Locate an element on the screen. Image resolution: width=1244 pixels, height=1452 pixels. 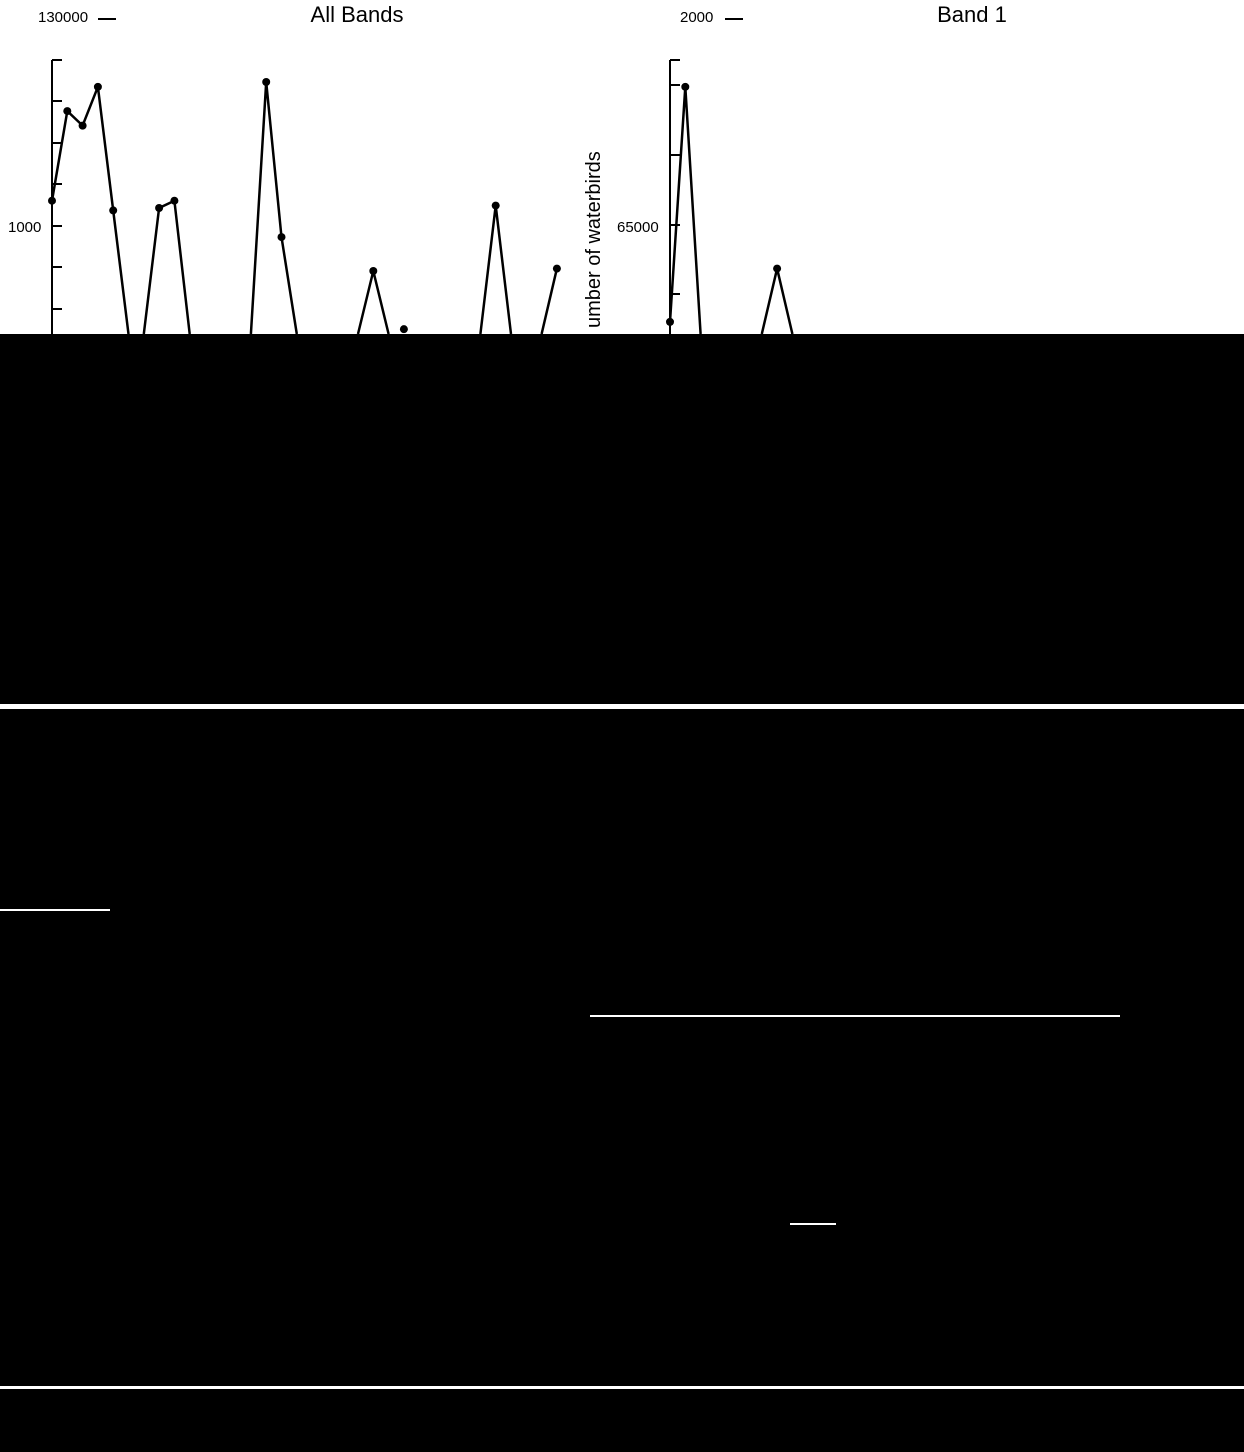
y-tick-label-mid: 65000 is located at coordinates (638, 227).